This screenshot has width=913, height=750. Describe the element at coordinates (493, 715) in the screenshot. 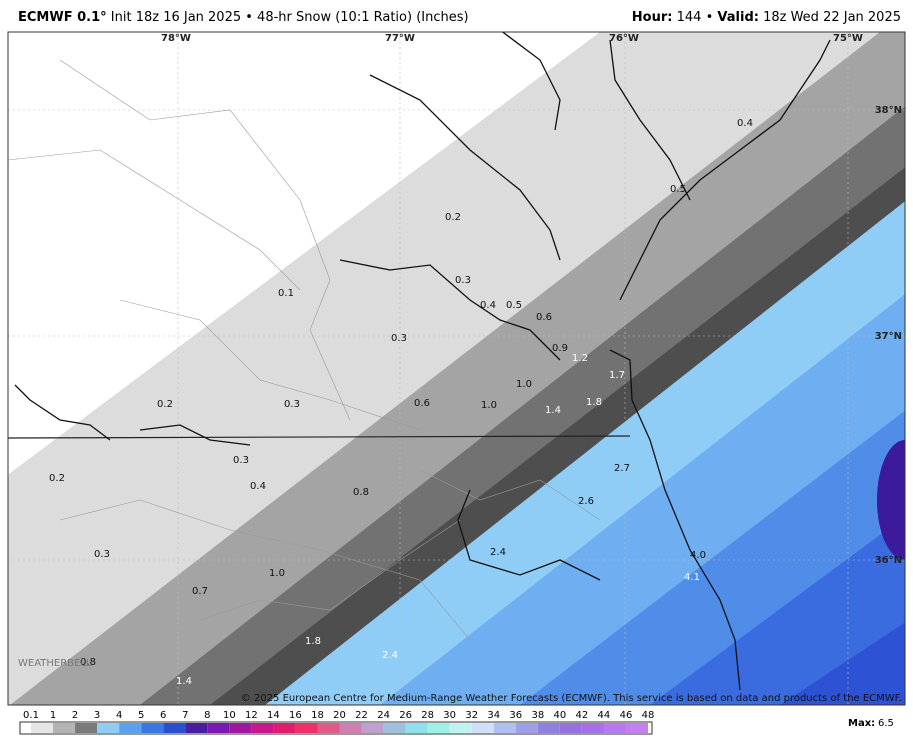

I see `colorbar-label: 34` at that location.